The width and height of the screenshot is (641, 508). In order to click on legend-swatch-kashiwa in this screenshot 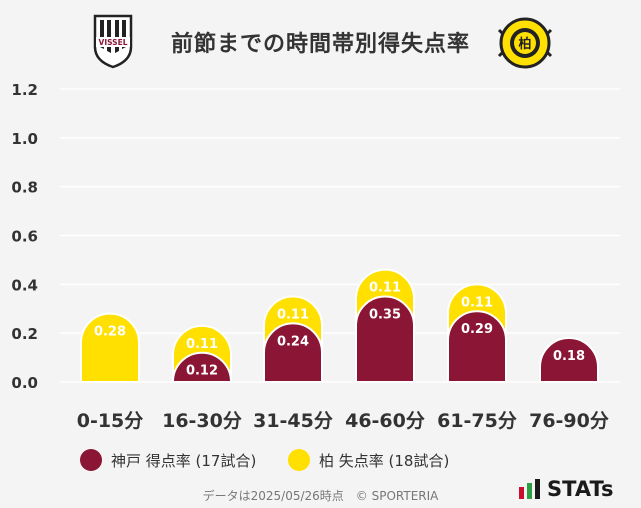, I will do `click(299, 460)`.